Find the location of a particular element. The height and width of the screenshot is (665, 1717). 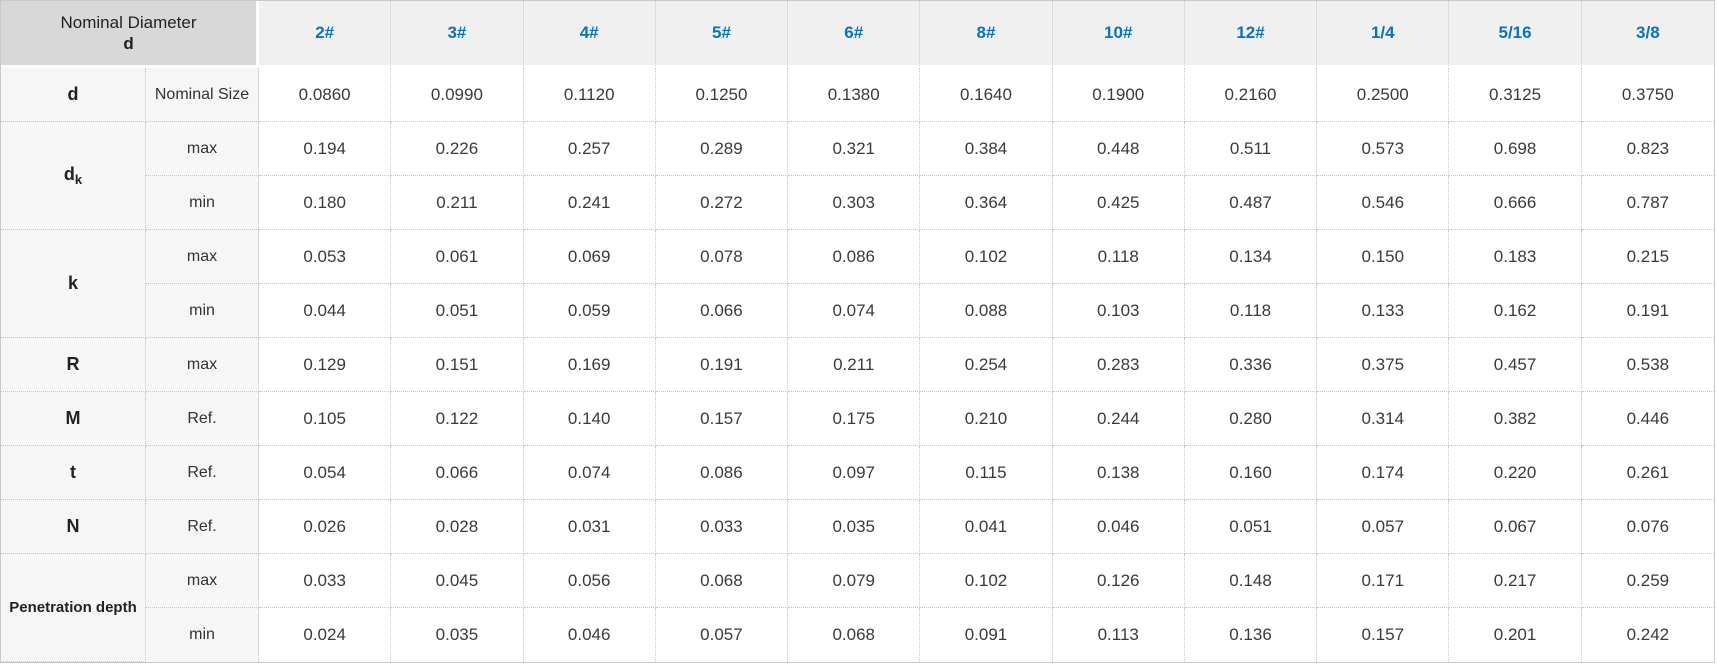

column-header-12: 12# is located at coordinates (1251, 34).